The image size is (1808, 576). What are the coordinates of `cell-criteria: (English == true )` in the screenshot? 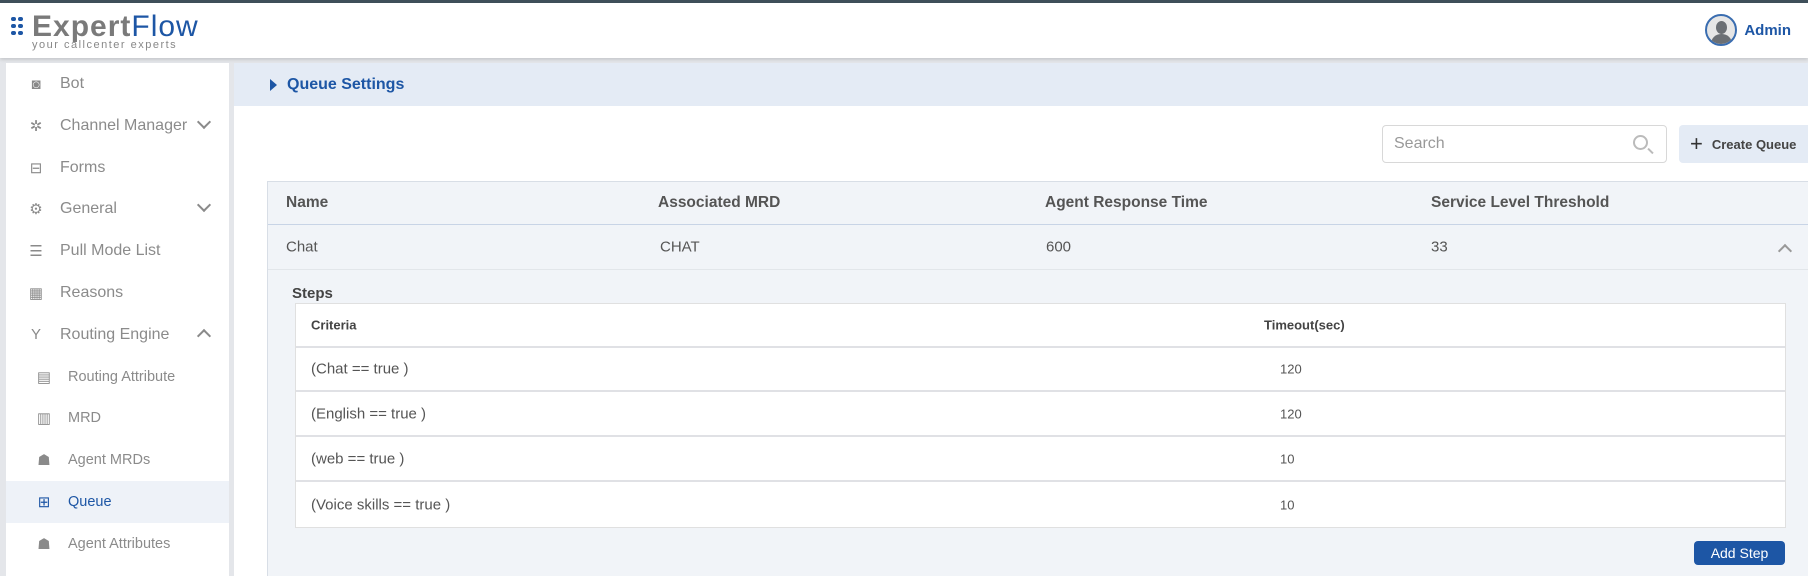 It's located at (369, 414).